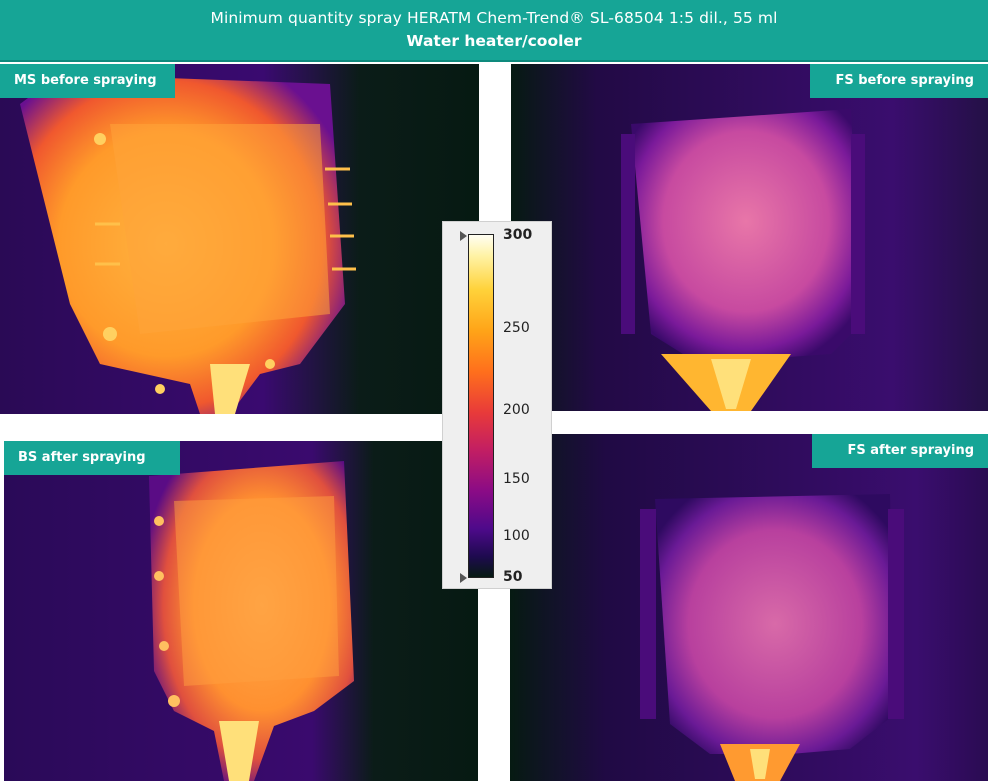 This screenshot has width=988, height=781. What do you see at coordinates (92, 458) in the screenshot?
I see `panel-label-bs-after: BS after spraying` at bounding box center [92, 458].